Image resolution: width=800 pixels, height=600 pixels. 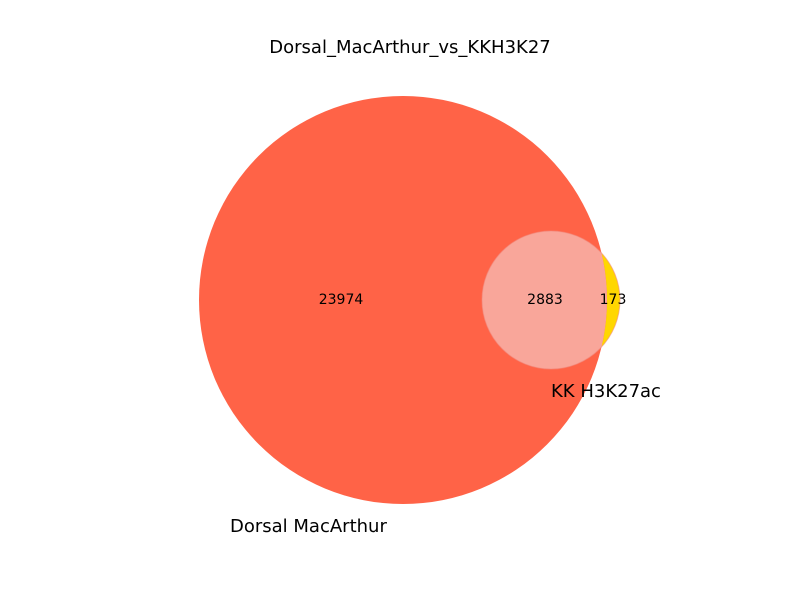 I want to click on set-a-label: Dorsal MacArthur, so click(x=308, y=526).